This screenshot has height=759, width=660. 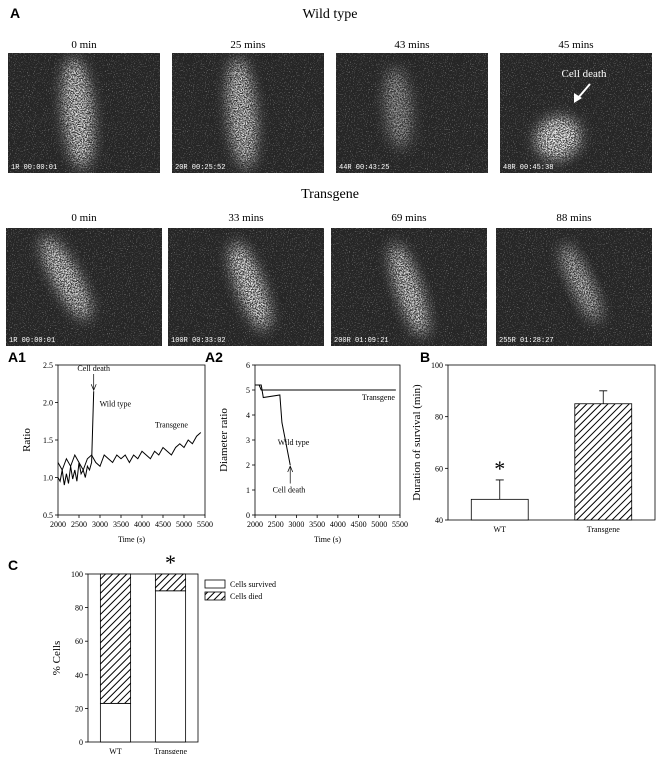 What do you see at coordinates (573, 218) in the screenshot?
I see `frame-time: 88 mins` at bounding box center [573, 218].